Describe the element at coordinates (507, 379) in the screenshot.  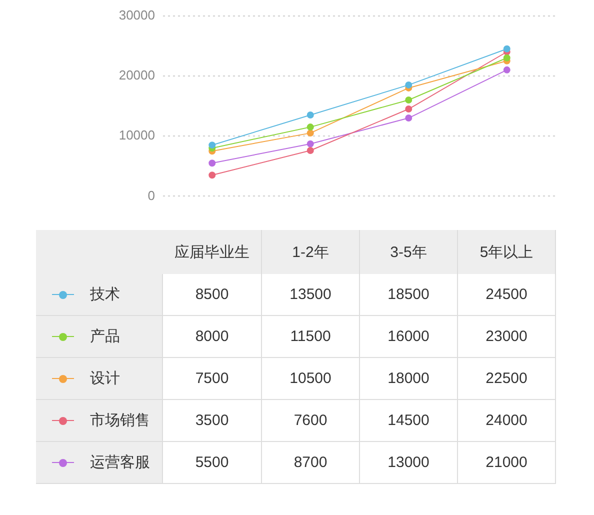
I see `data-label: 22500` at that location.